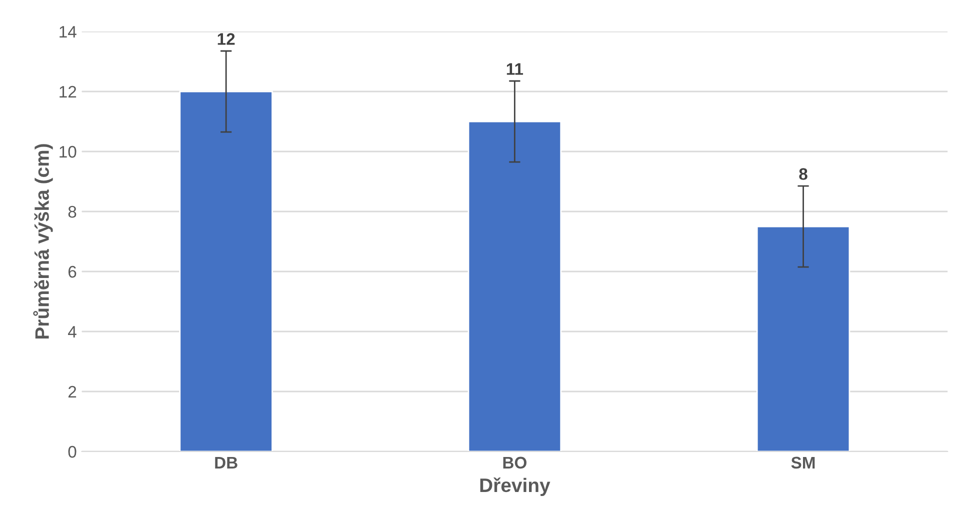 This screenshot has width=962, height=525. I want to click on y-tick-label: 12, so click(68, 92).